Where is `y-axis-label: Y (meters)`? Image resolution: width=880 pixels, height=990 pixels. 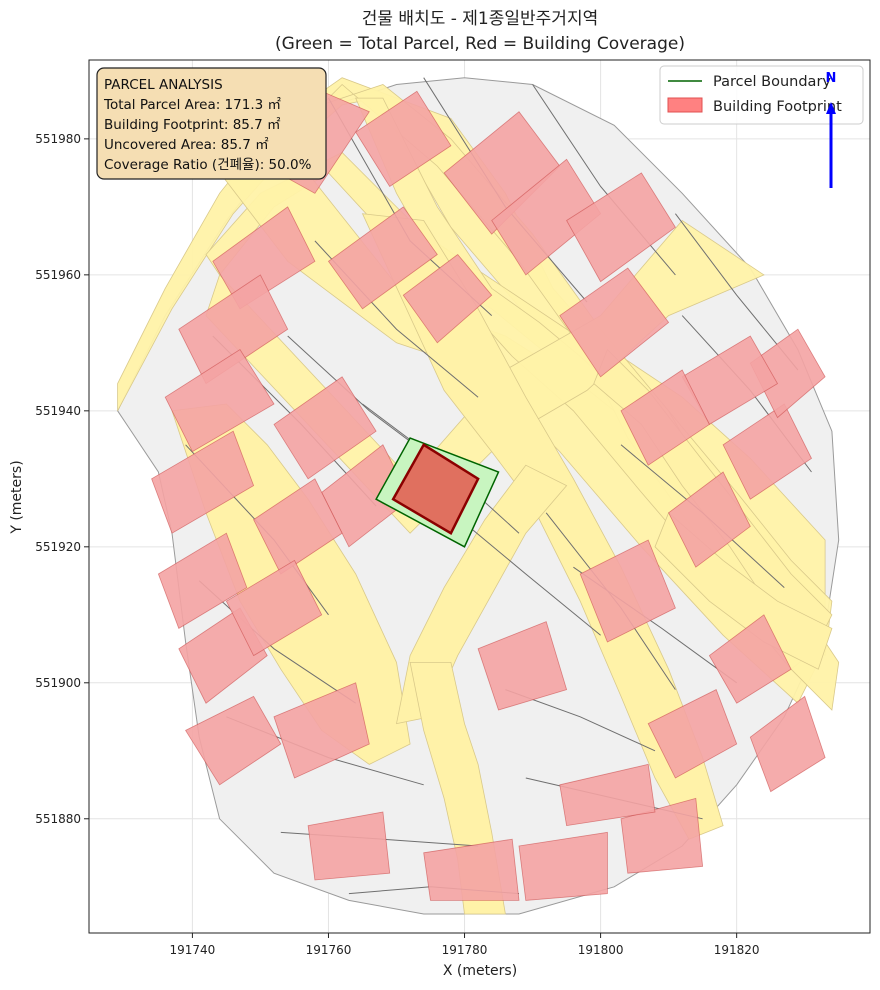
y-axis-label: Y (meters) is located at coordinates (17, 497).